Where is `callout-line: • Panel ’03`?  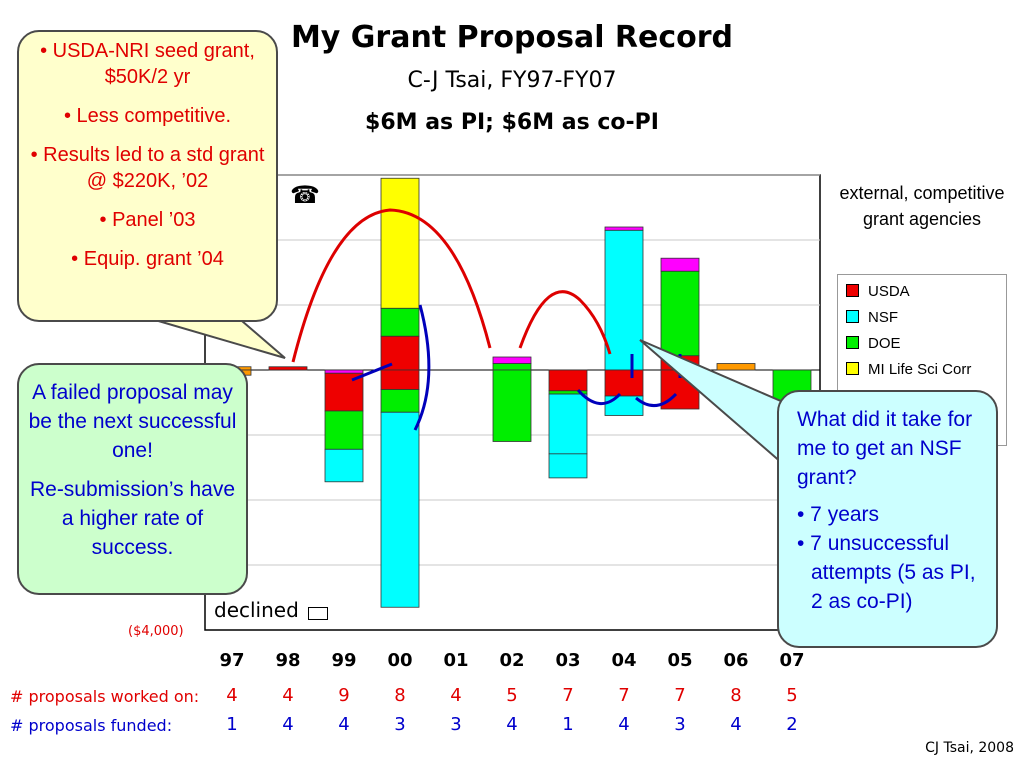
callout-line: • Panel ’03 is located at coordinates (147, 220).